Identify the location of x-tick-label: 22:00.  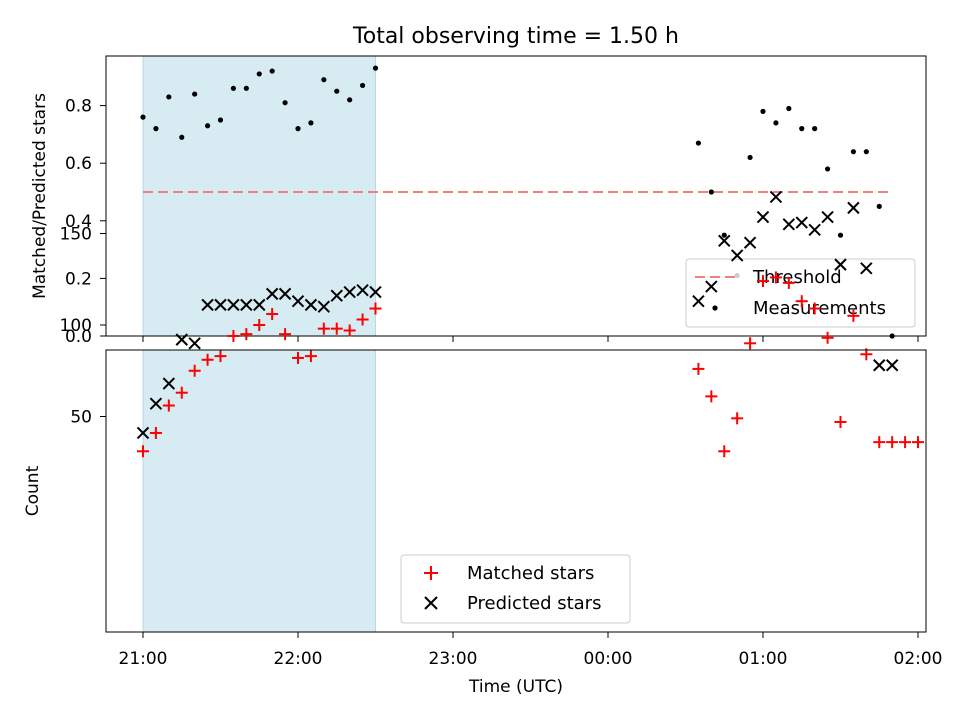
(298, 659).